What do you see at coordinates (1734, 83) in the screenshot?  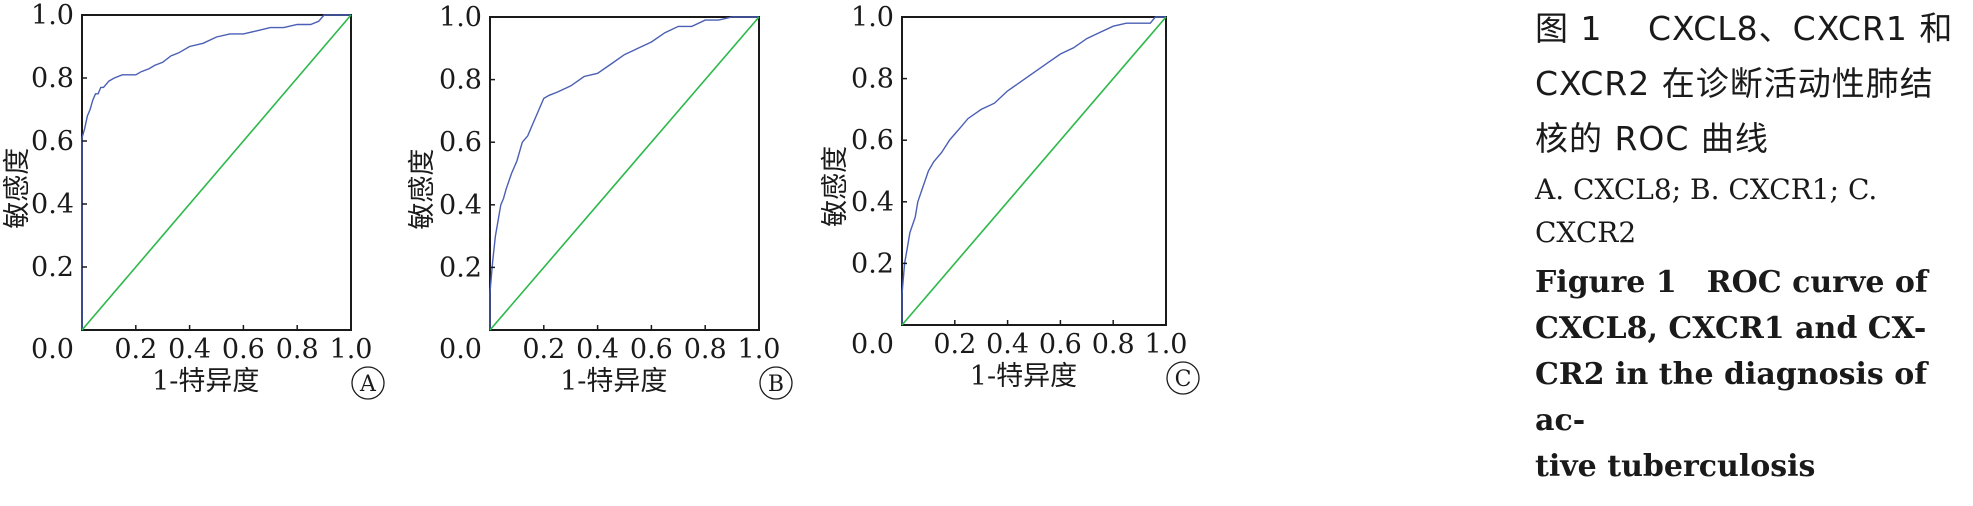 I see `caption-zh-line: CXCR2 在诊断活动性肺结` at bounding box center [1734, 83].